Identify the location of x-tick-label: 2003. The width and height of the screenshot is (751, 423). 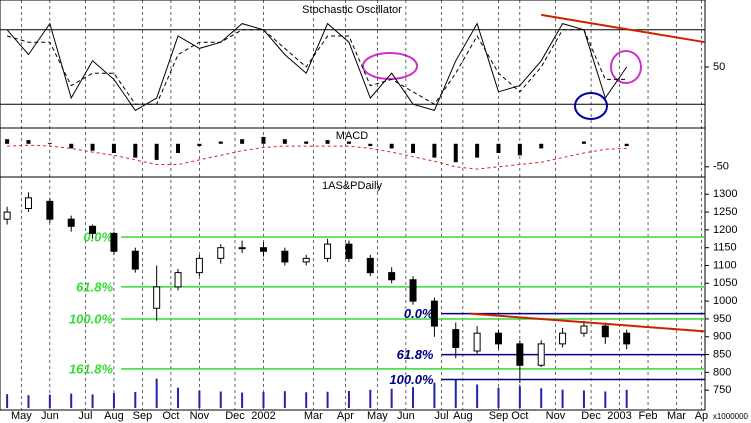
(619, 416).